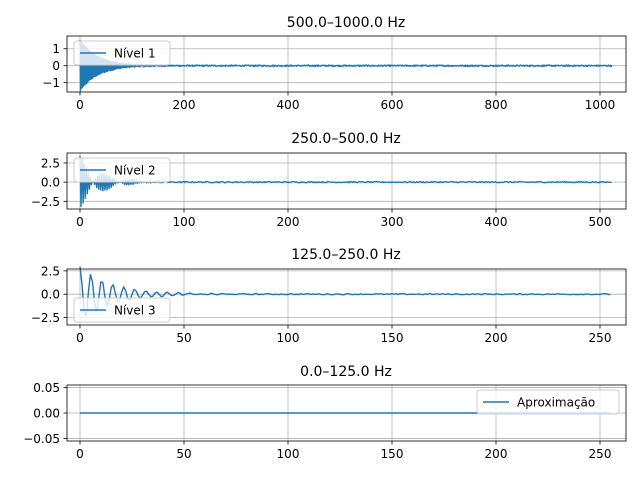 This screenshot has width=640, height=480. Describe the element at coordinates (345, 255) in the screenshot. I see `subplot-title: 125.0–250.0 Hz` at that location.